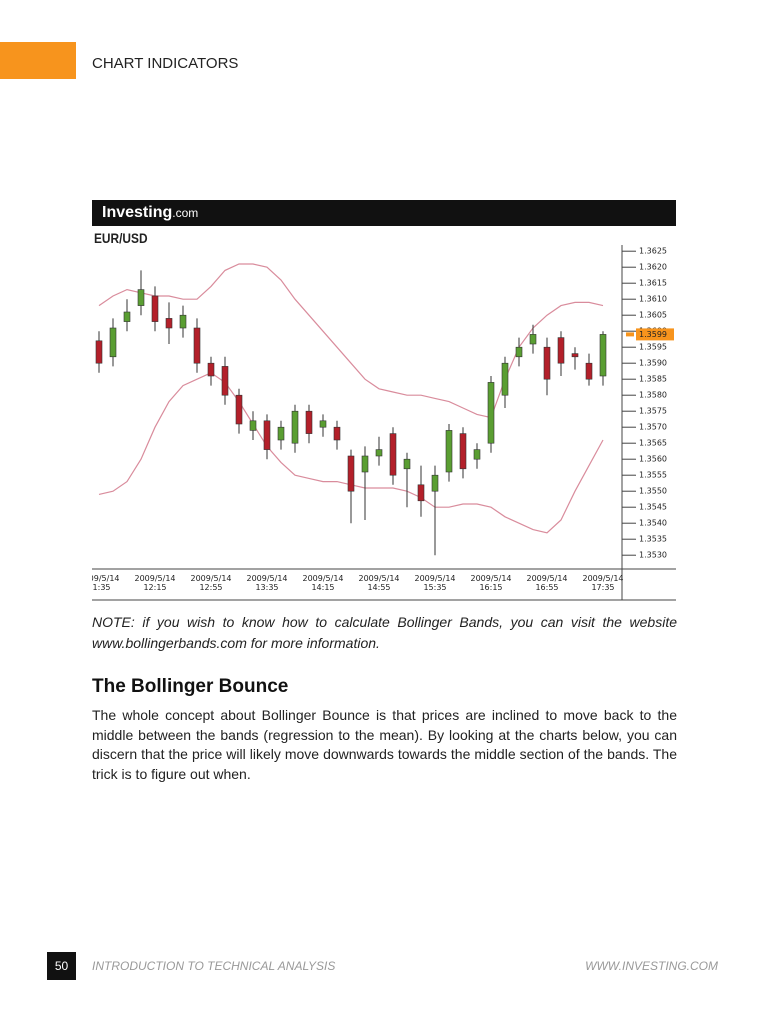  Describe the element at coordinates (435, 583) in the screenshot. I see `x-tick-label: 2009/5/14 15:35` at that location.